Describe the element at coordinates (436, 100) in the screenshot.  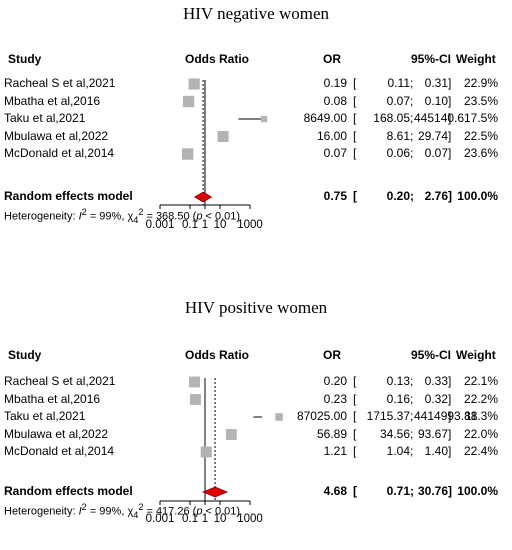
I see `ci-high-value: 0.10` at that location.